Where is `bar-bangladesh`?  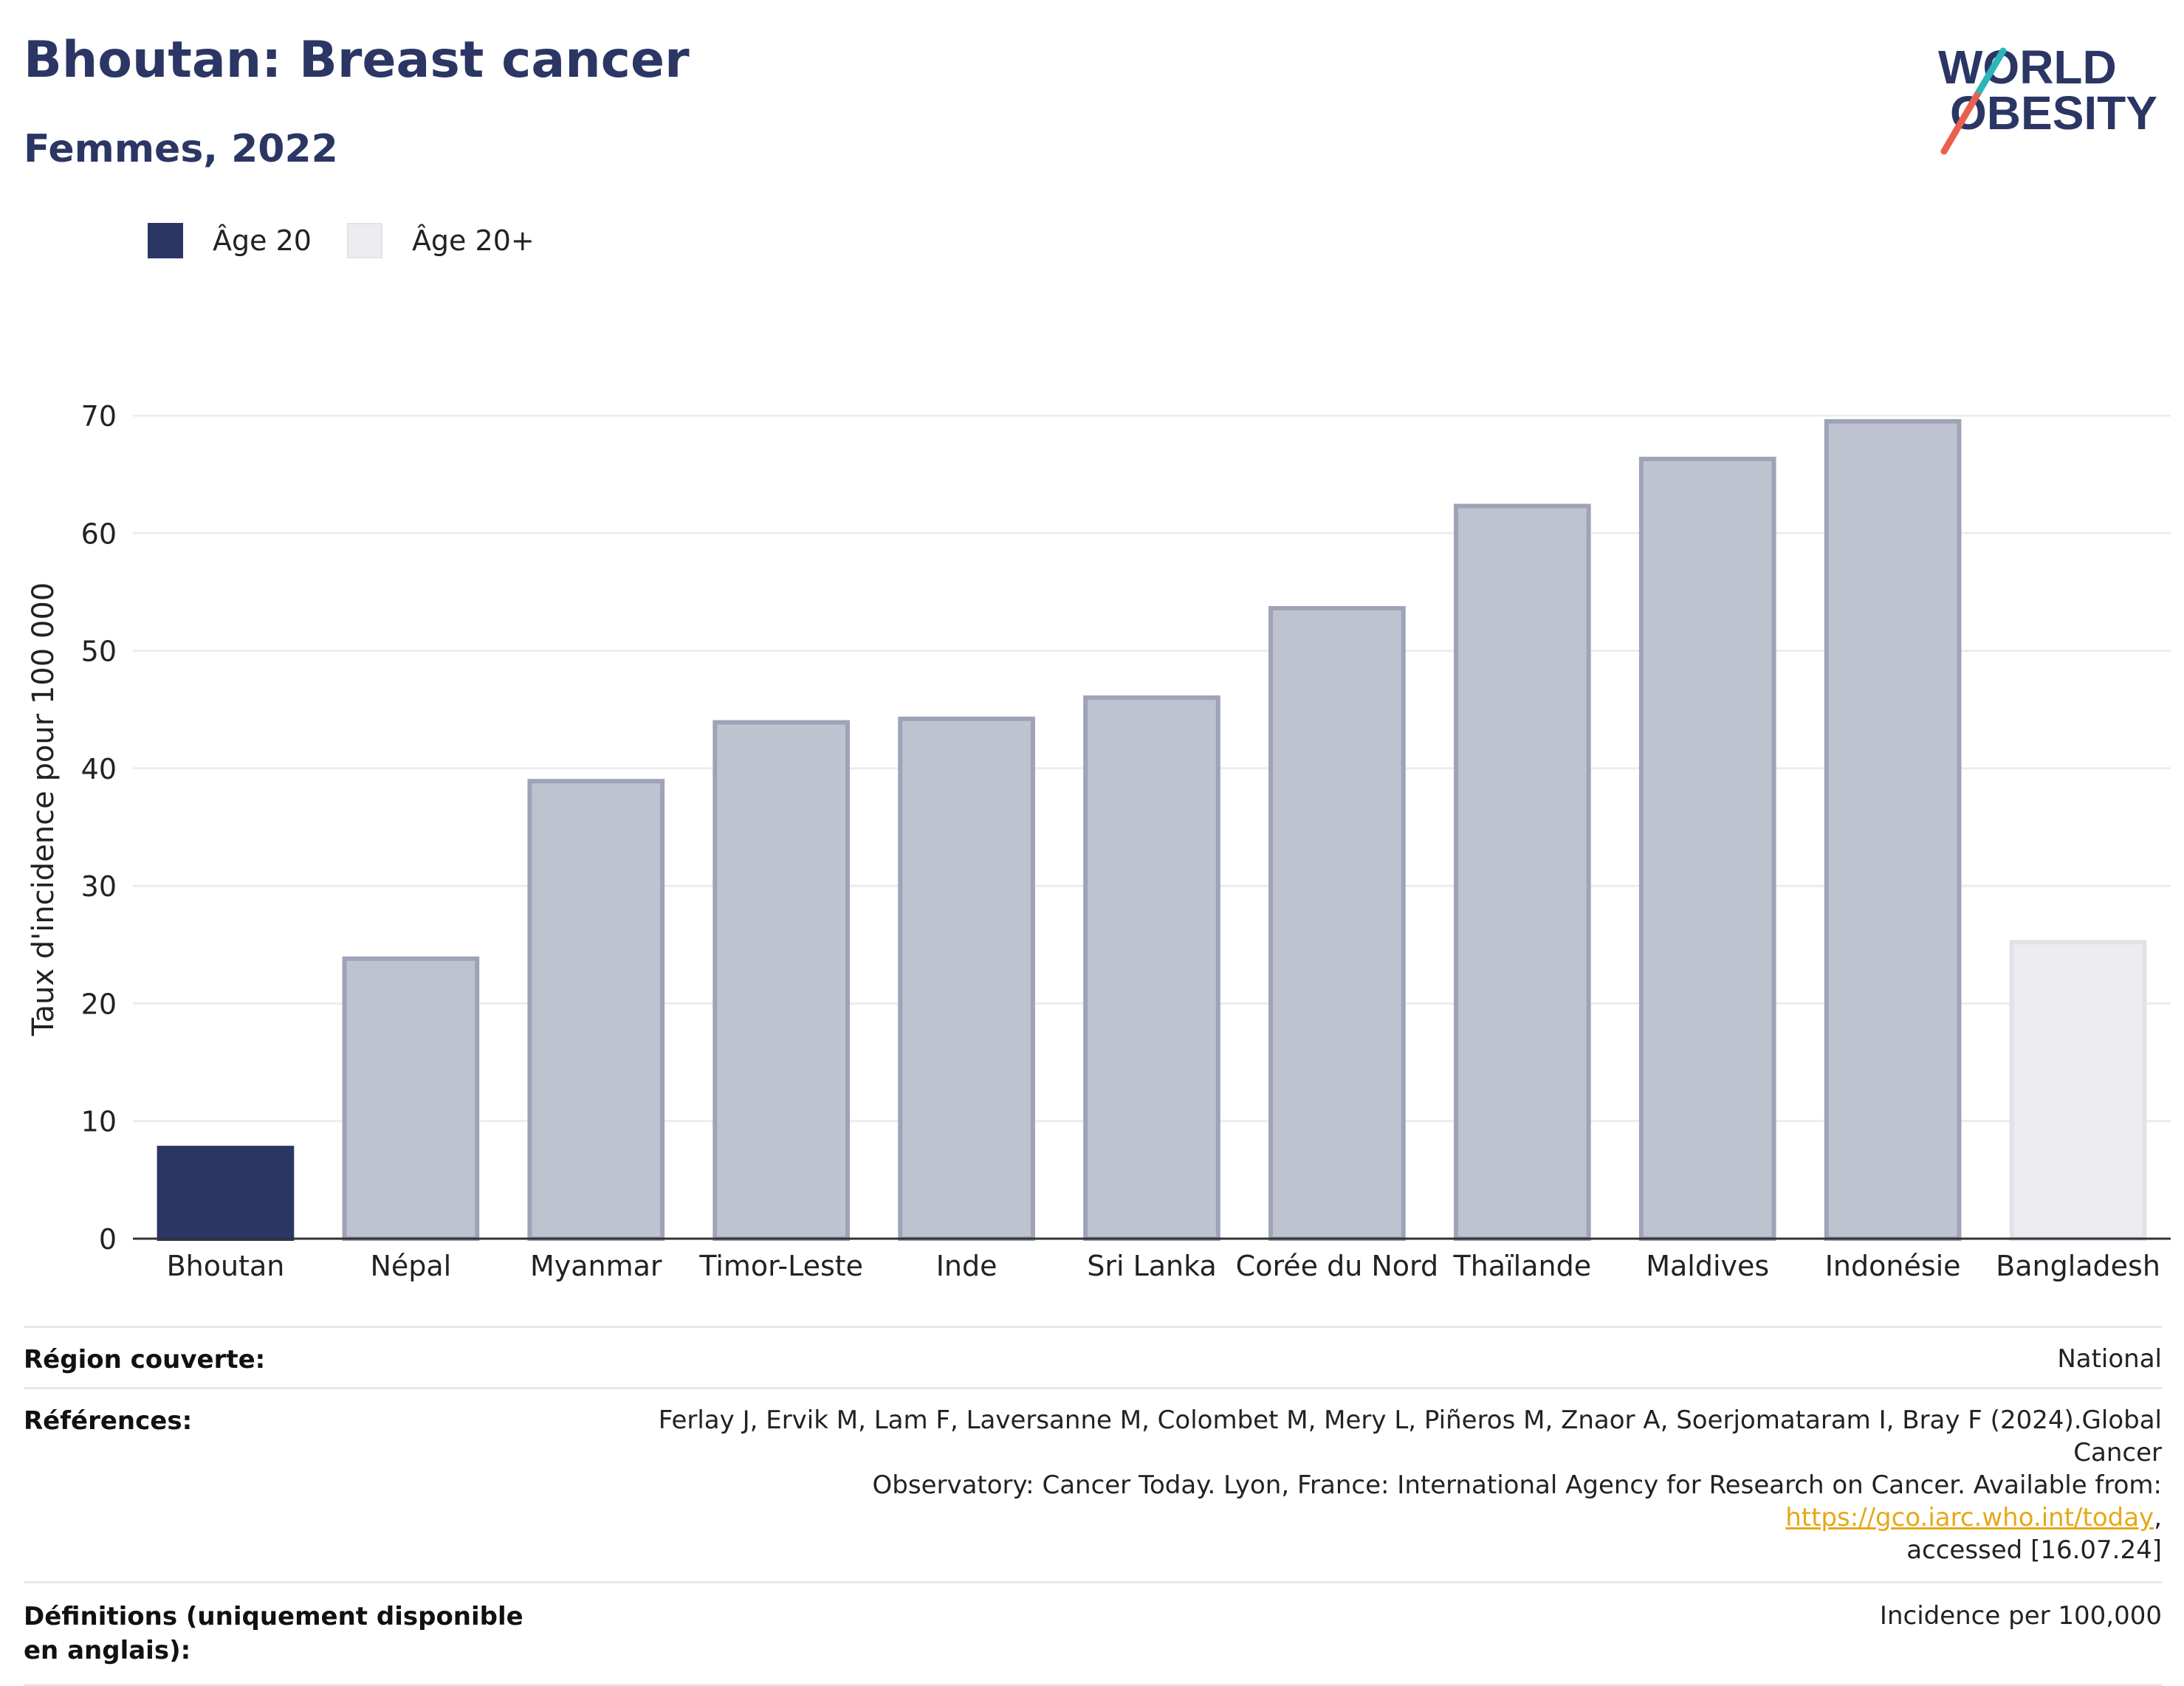
bar-bangladesh is located at coordinates (2078, 1091).